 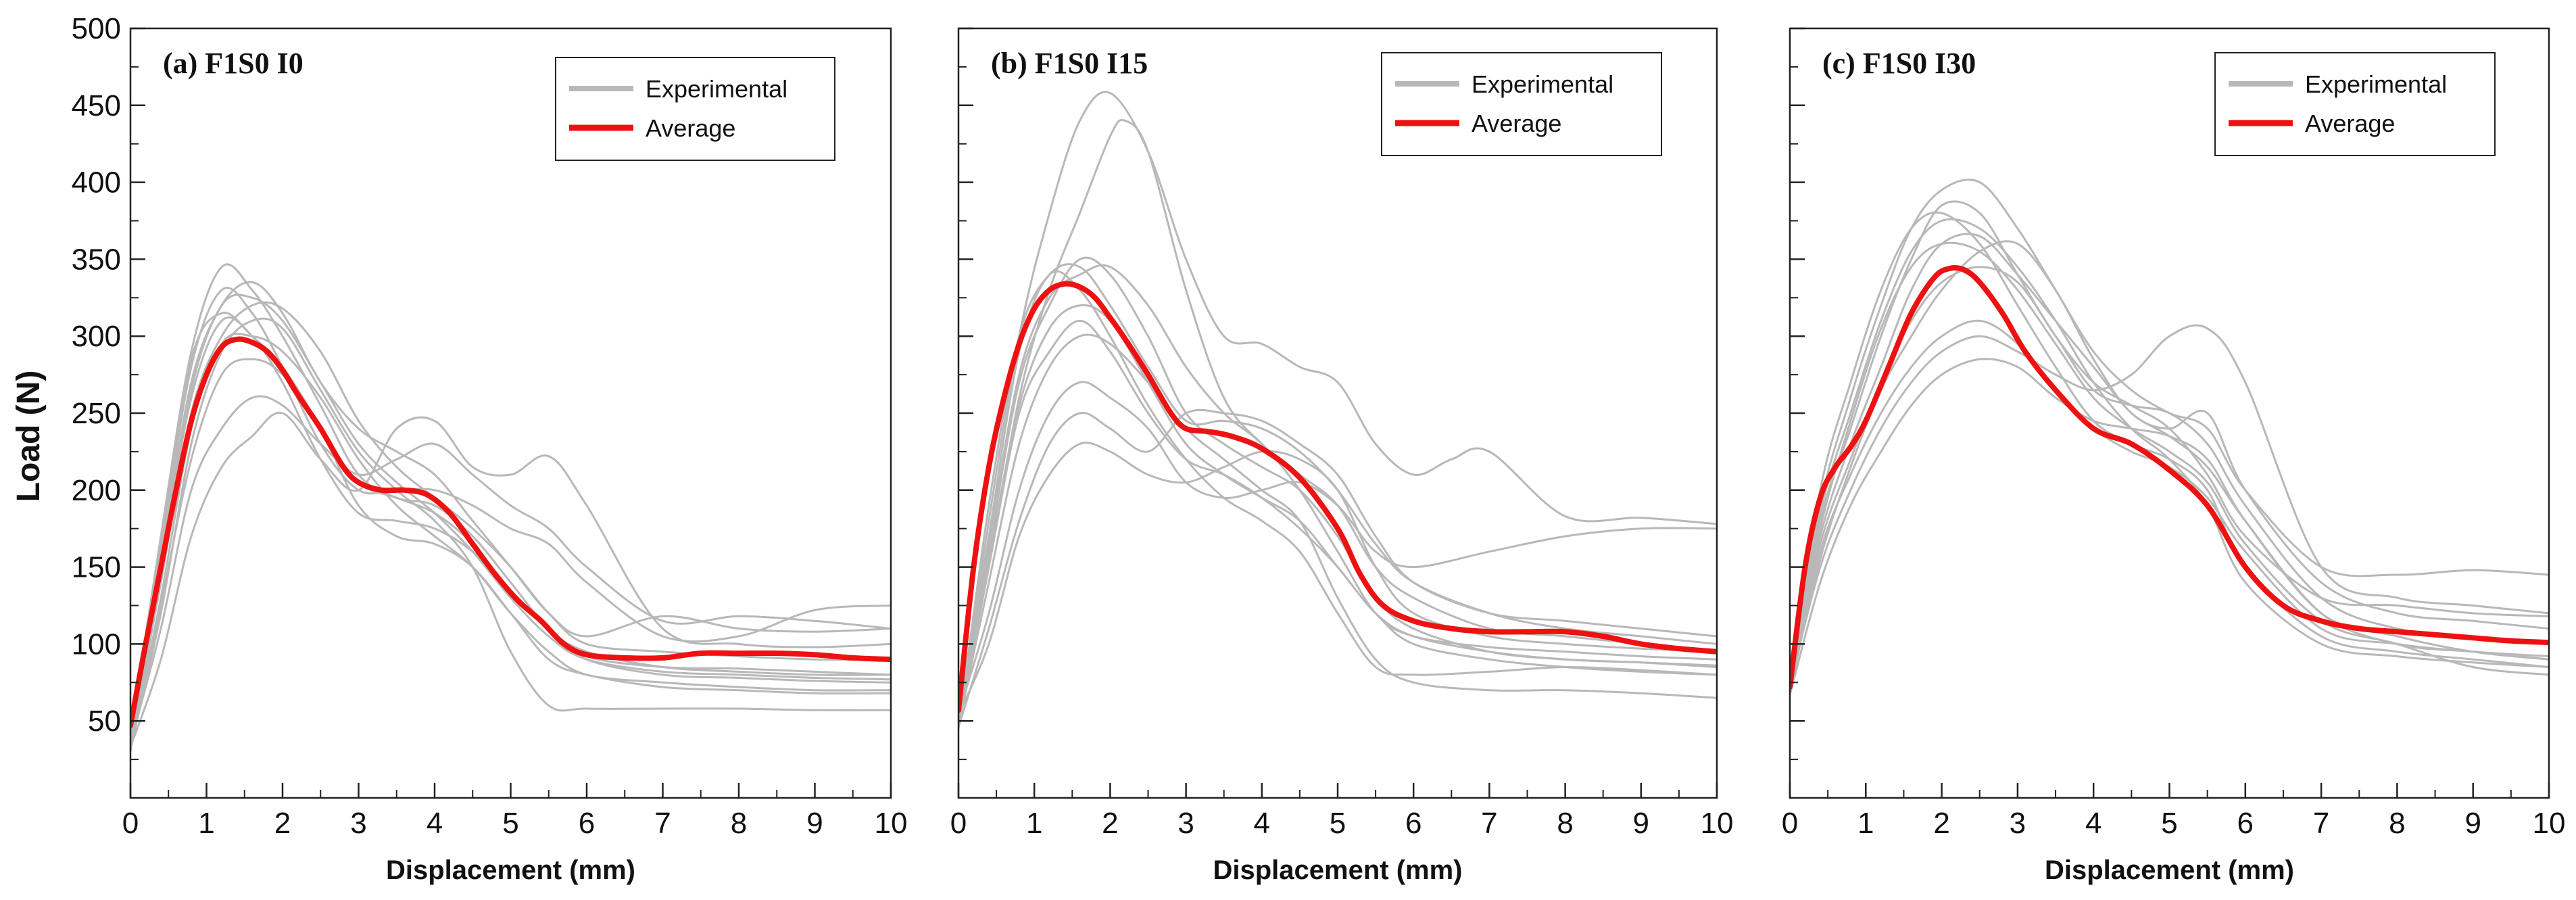 What do you see at coordinates (97, 182) in the screenshot?
I see `y-tick-label: 400` at bounding box center [97, 182].